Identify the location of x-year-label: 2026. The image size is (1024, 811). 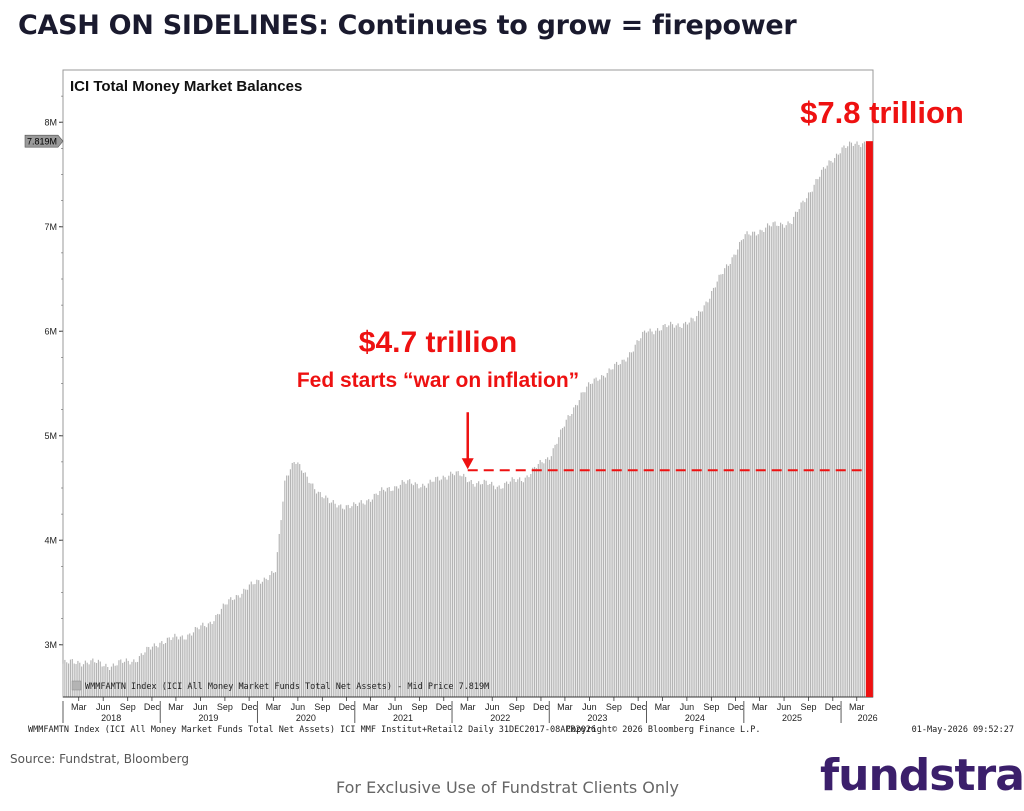
(868, 718).